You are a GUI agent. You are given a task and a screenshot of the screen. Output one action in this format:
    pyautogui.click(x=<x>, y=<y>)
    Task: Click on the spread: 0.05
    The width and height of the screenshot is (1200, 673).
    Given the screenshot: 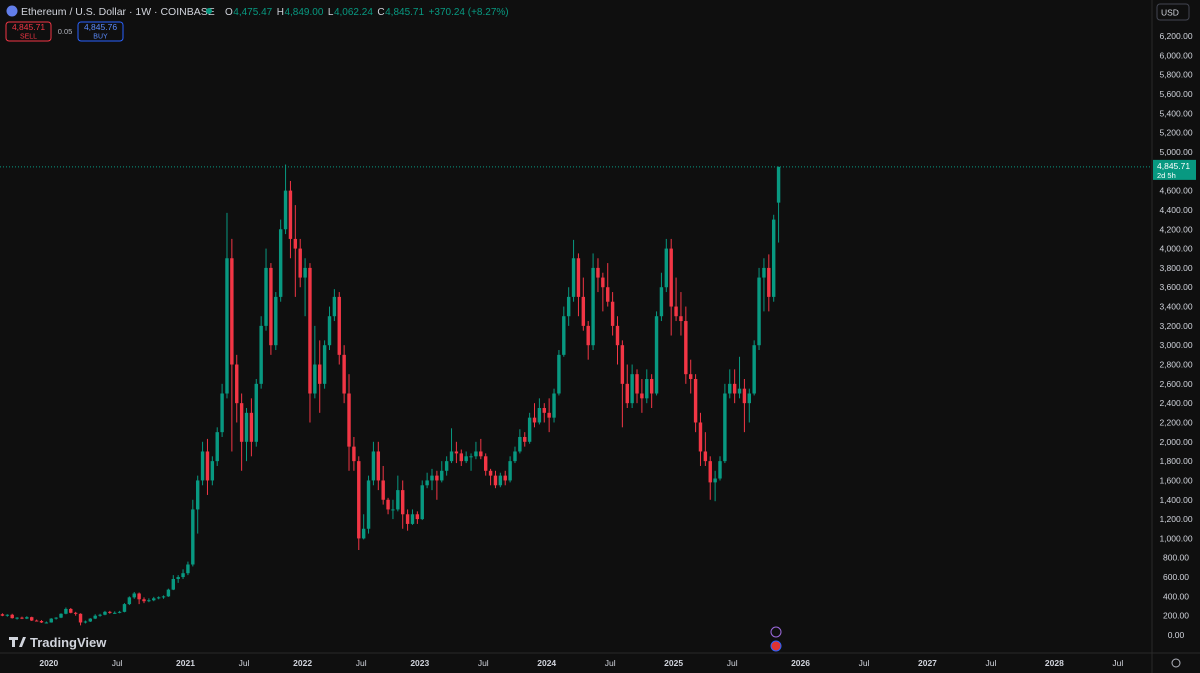 What is the action you would take?
    pyautogui.click(x=65, y=31)
    